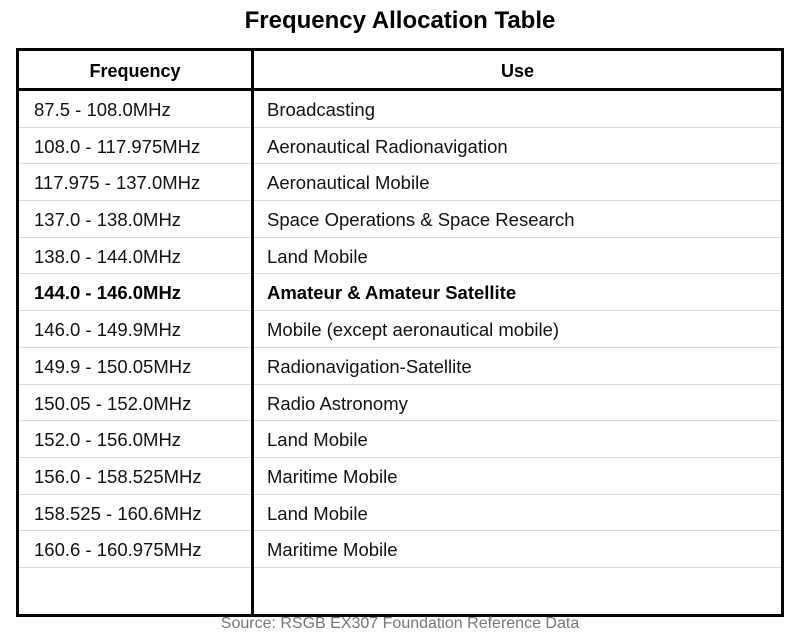  I want to click on column-header-use: Use, so click(517, 71).